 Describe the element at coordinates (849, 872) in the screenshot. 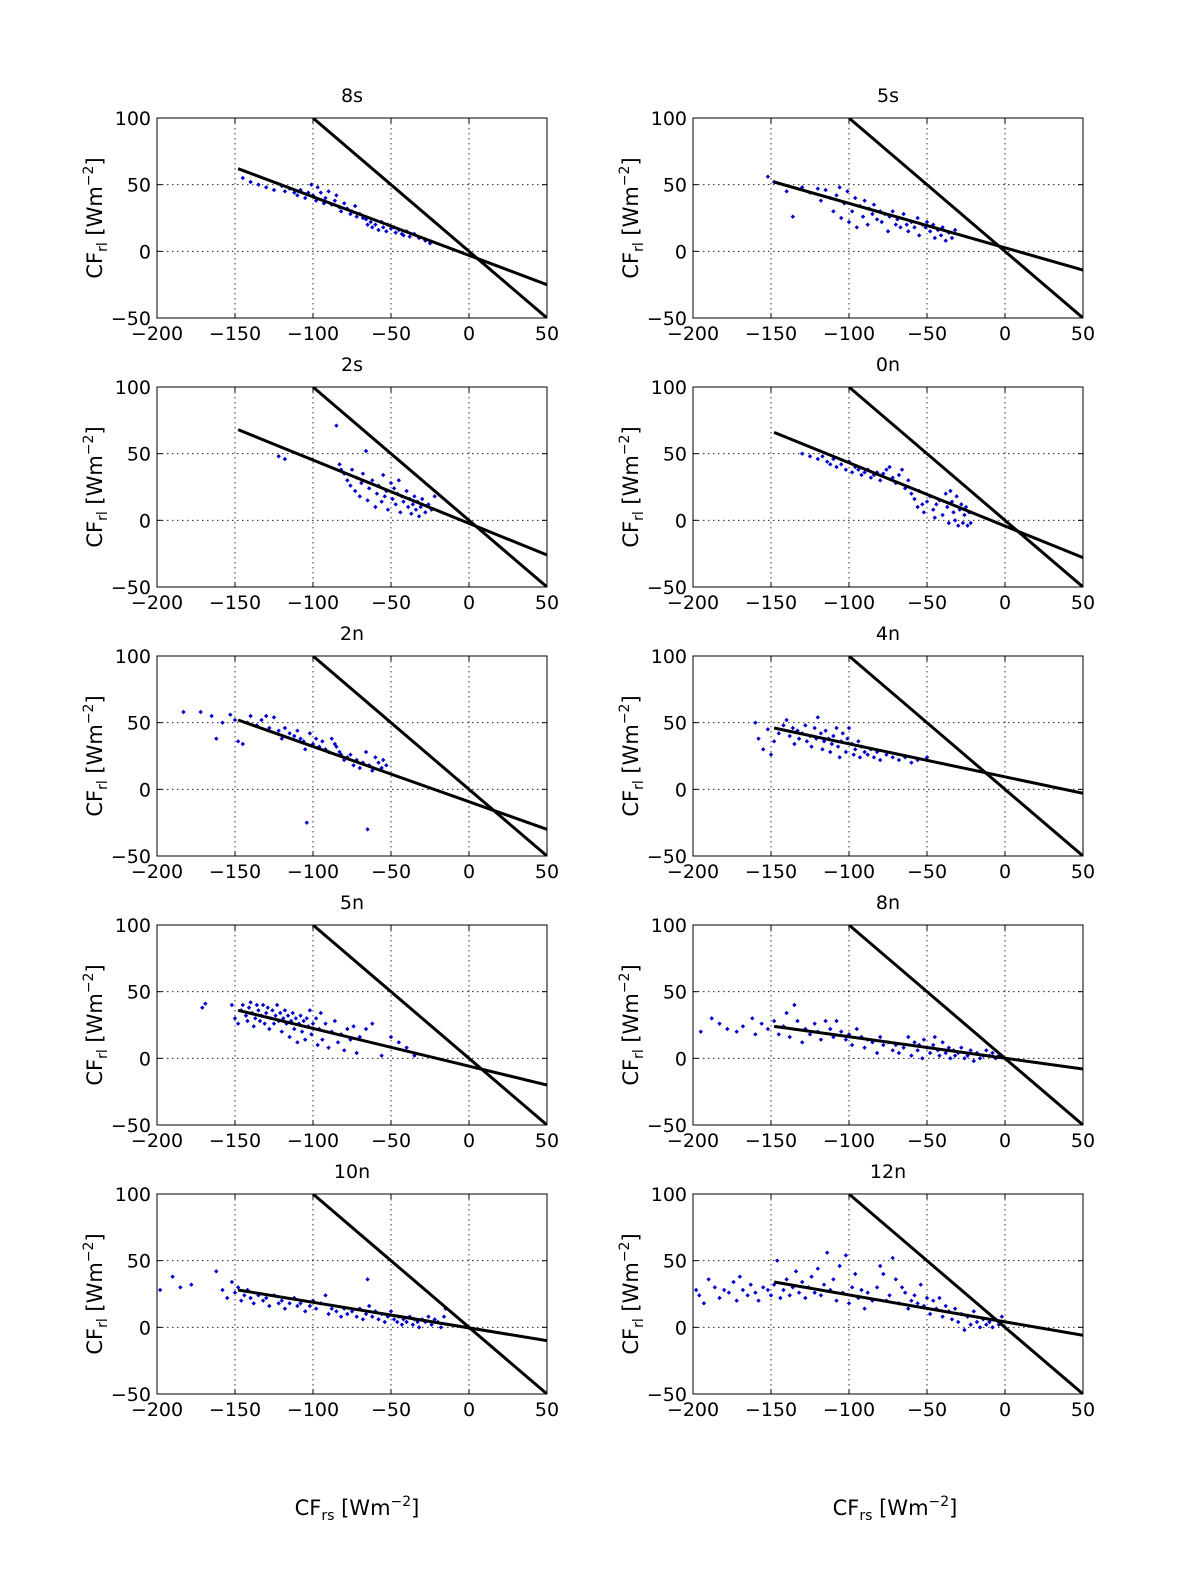

I see `x-tick-label: −100` at that location.